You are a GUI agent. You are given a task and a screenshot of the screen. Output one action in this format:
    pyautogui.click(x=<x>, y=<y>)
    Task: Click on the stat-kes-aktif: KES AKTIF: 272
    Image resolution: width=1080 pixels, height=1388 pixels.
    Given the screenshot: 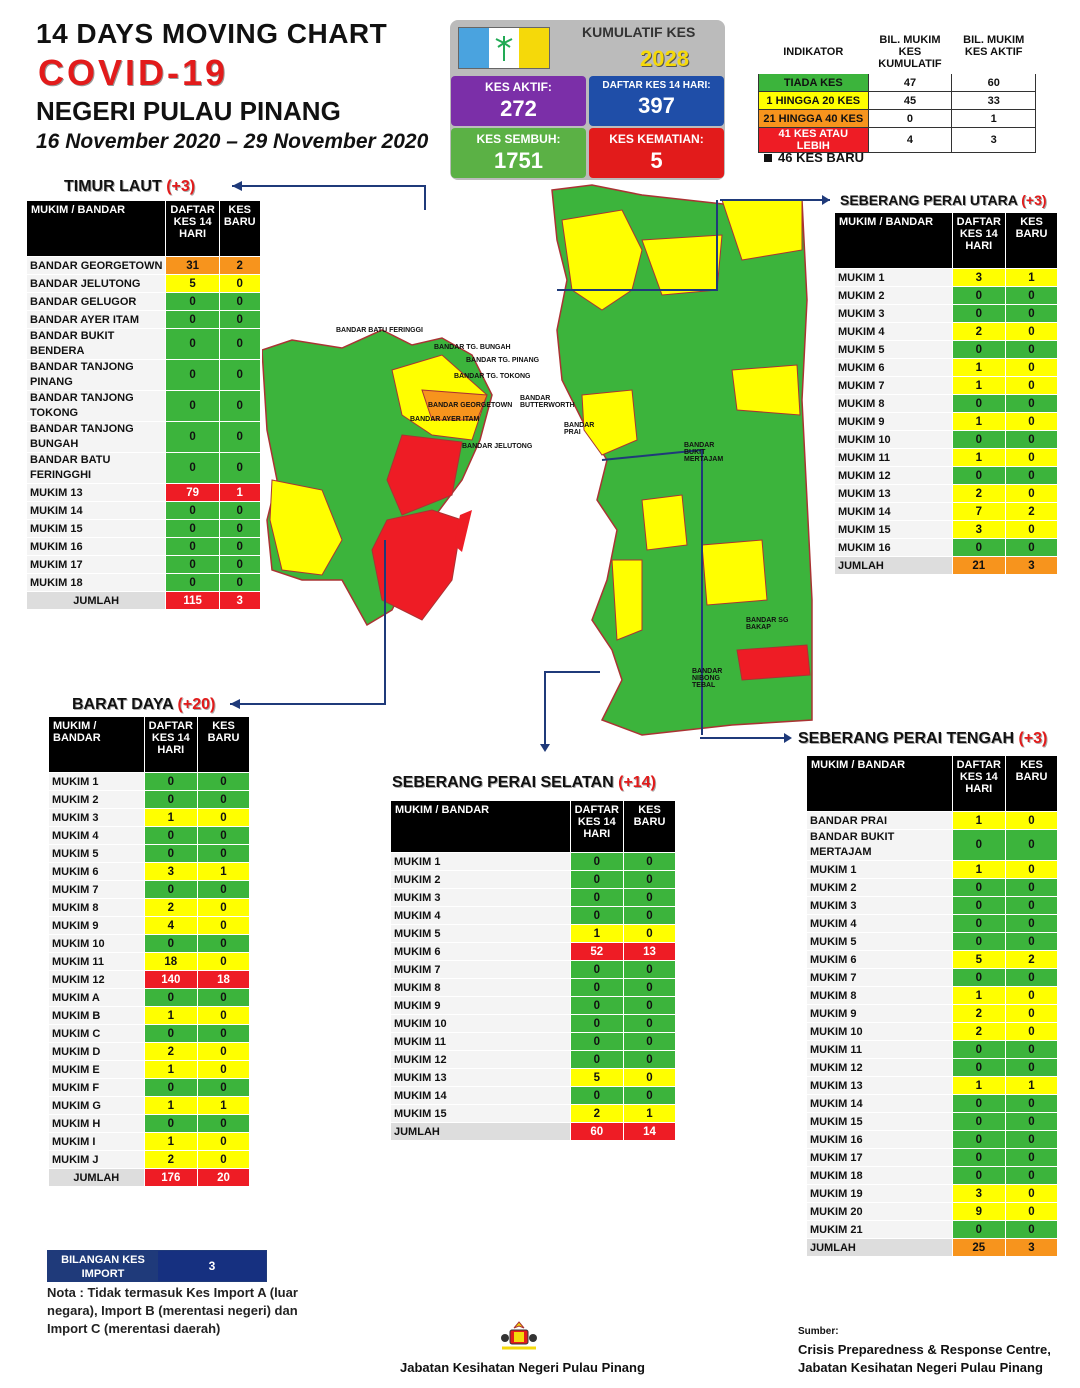 What is the action you would take?
    pyautogui.click(x=518, y=101)
    